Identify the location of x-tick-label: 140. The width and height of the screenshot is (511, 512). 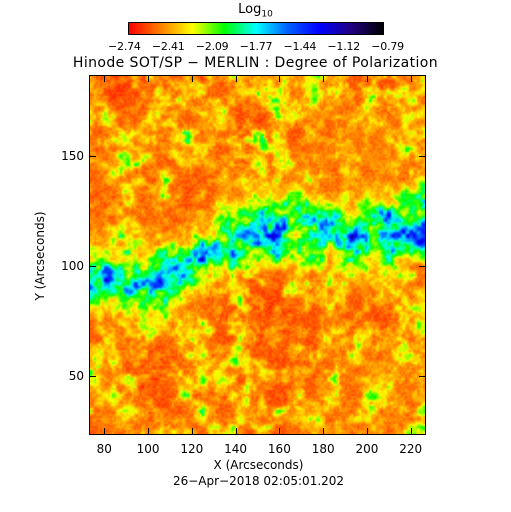
(236, 449).